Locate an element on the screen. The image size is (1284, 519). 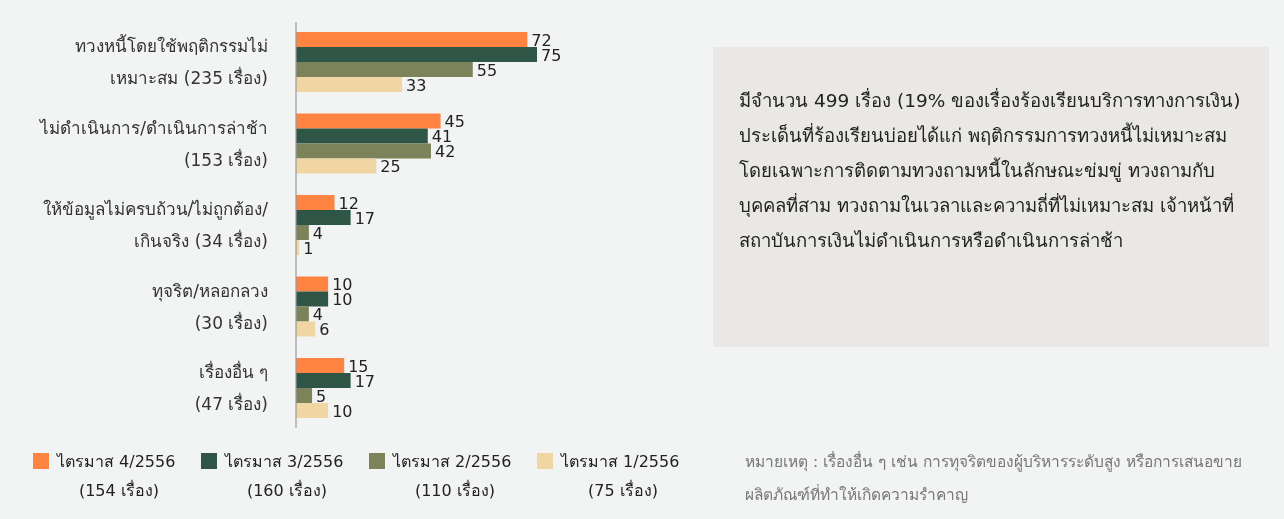
data-label: 1 is located at coordinates (308, 248).